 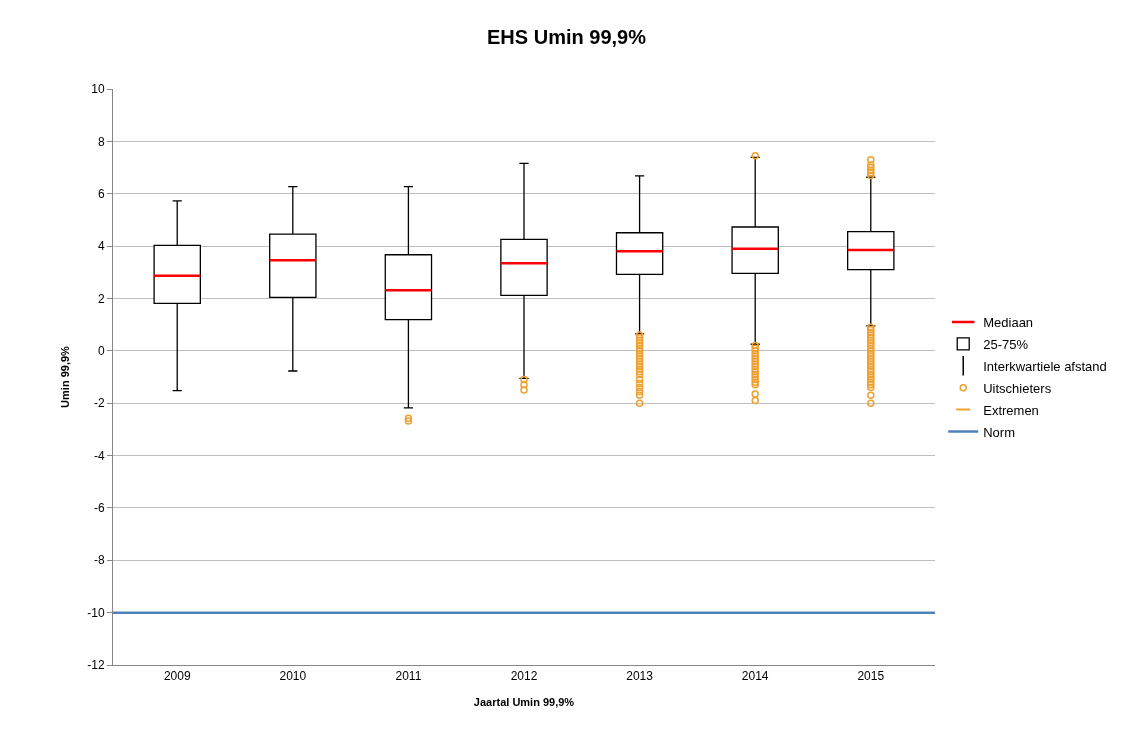 I want to click on x-tick-label: 2010, so click(x=293, y=676).